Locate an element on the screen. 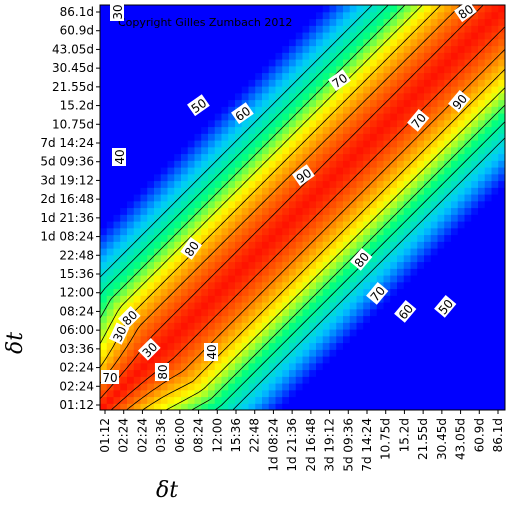 This screenshot has height=512, width=512. y-tick-label: 86.1d is located at coordinates (77, 12).